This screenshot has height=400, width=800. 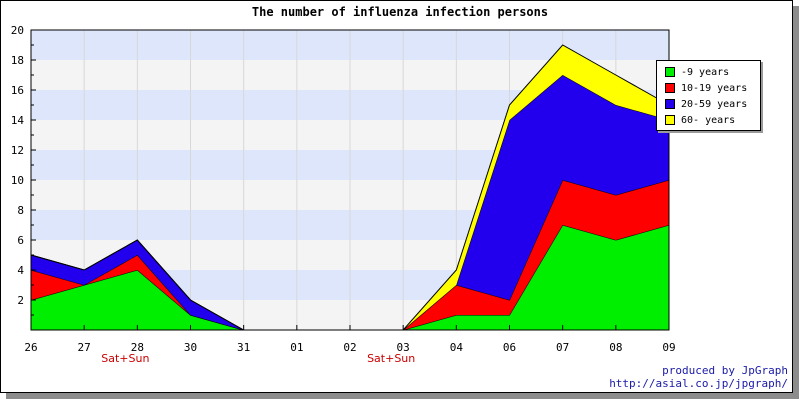 I want to click on legend-entry: 10-19 years, so click(x=706, y=88).